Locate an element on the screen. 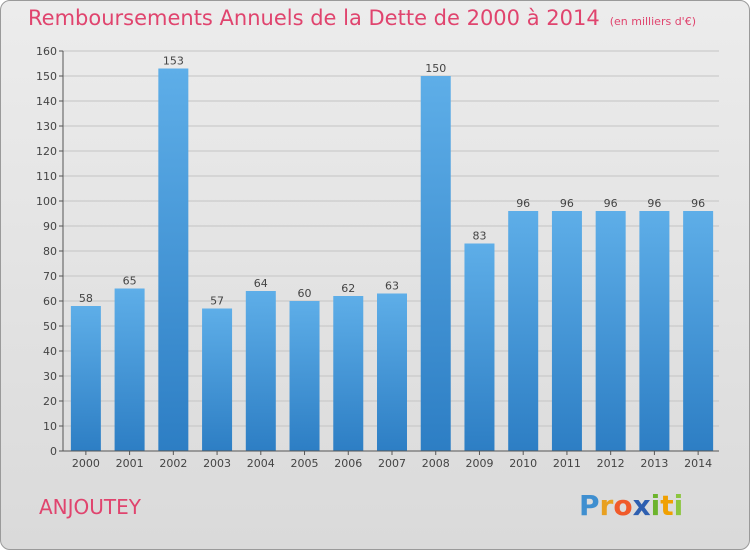 The height and width of the screenshot is (550, 750). bar-2006 is located at coordinates (348, 373).